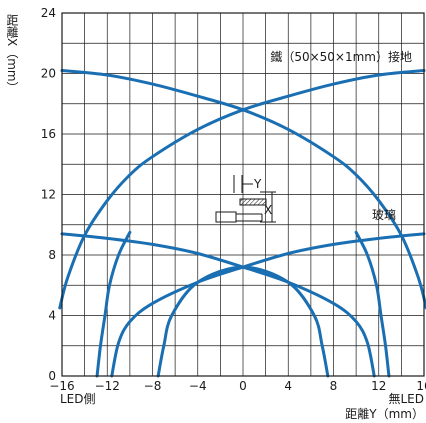 The height and width of the screenshot is (423, 426). What do you see at coordinates (153, 386) in the screenshot?
I see `x-tick-label: −8` at bounding box center [153, 386].